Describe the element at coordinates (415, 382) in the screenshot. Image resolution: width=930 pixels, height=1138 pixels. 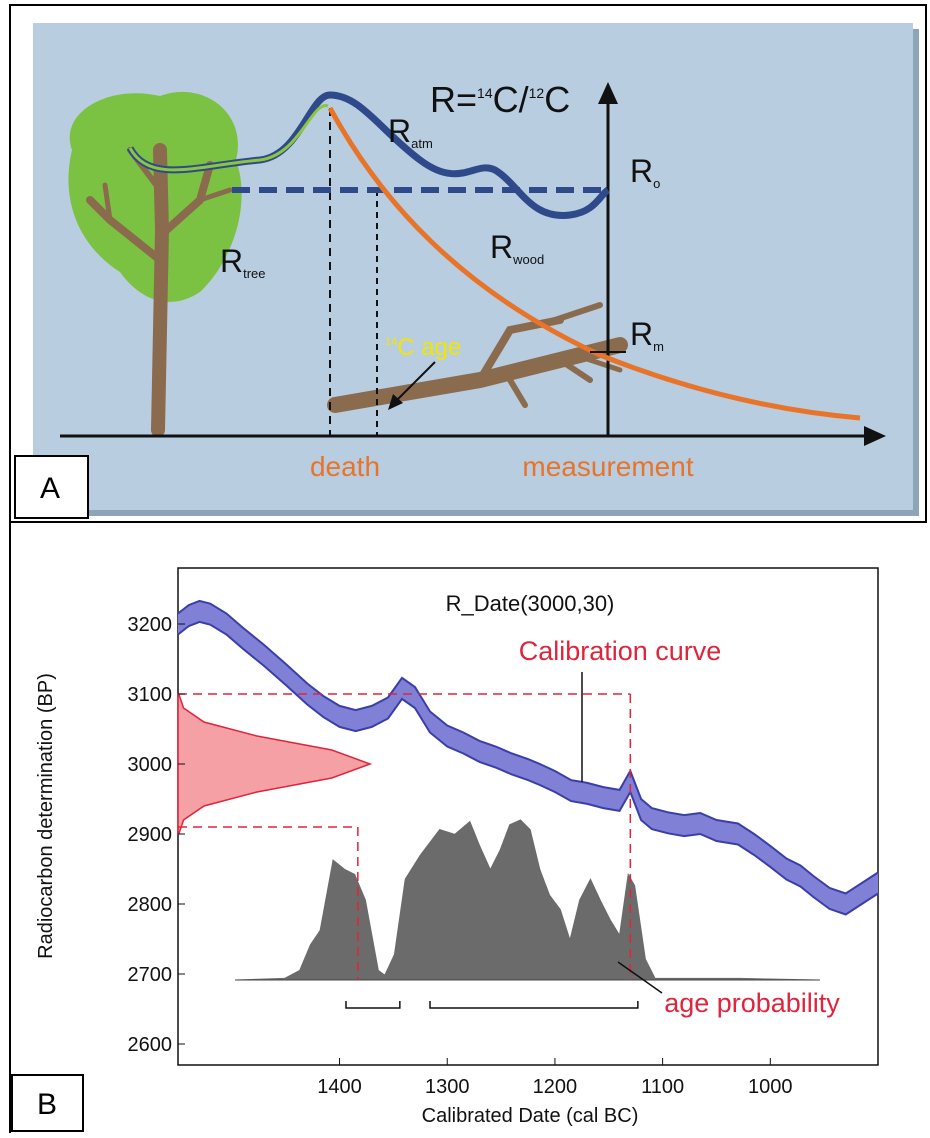
I see `age-pointer` at that location.